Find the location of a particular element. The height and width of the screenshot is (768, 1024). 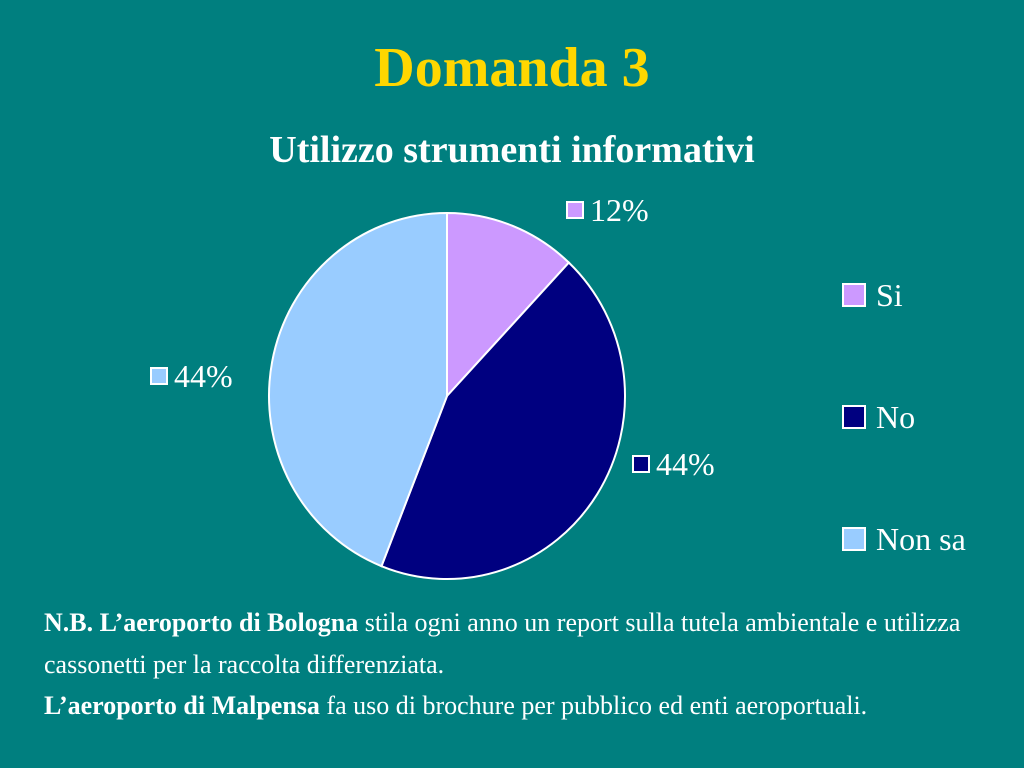

legend-item-non-sa: Non sa is located at coordinates (904, 539).